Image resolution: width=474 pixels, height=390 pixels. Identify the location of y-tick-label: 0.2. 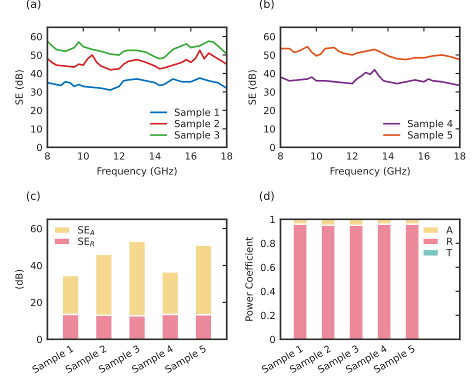
(267, 316).